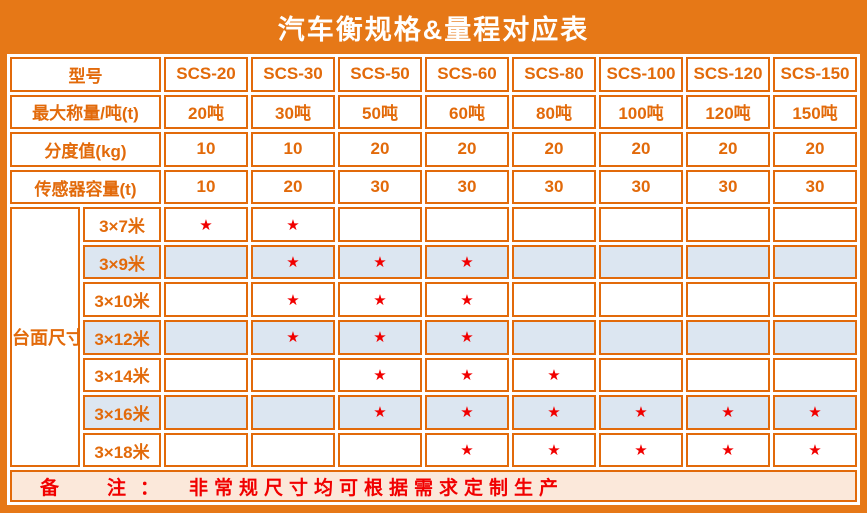  I want to click on spec-value-cell: 100吨, so click(641, 112).